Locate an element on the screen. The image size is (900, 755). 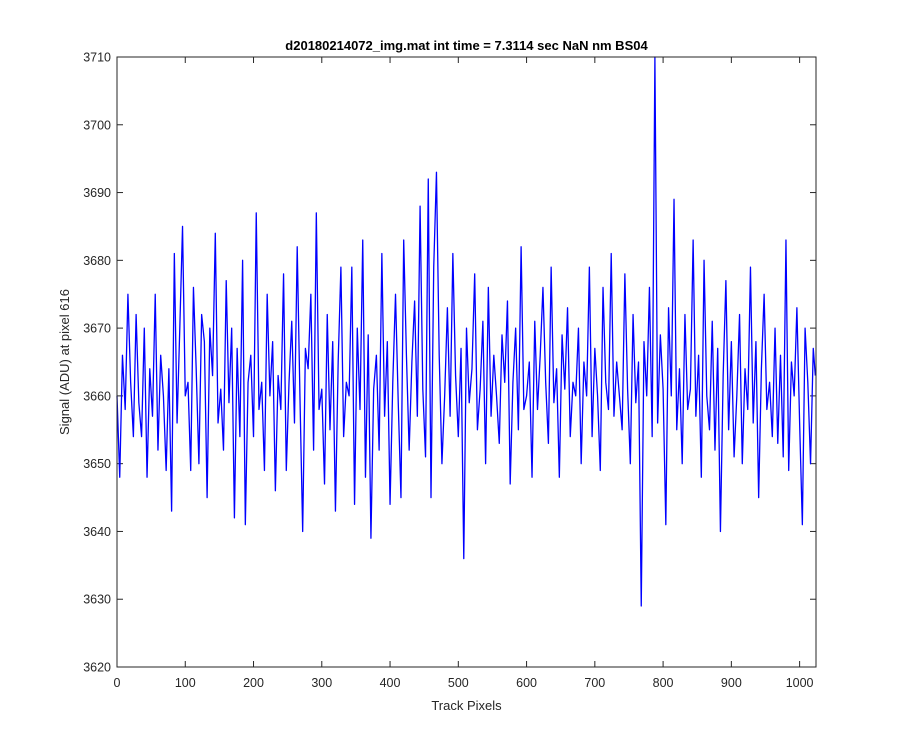
y-tick-label: 3680 is located at coordinates (97, 261).